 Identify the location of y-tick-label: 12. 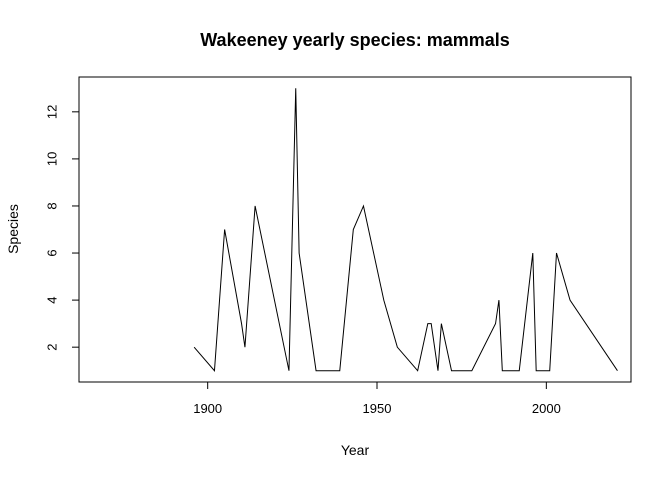
(52, 112).